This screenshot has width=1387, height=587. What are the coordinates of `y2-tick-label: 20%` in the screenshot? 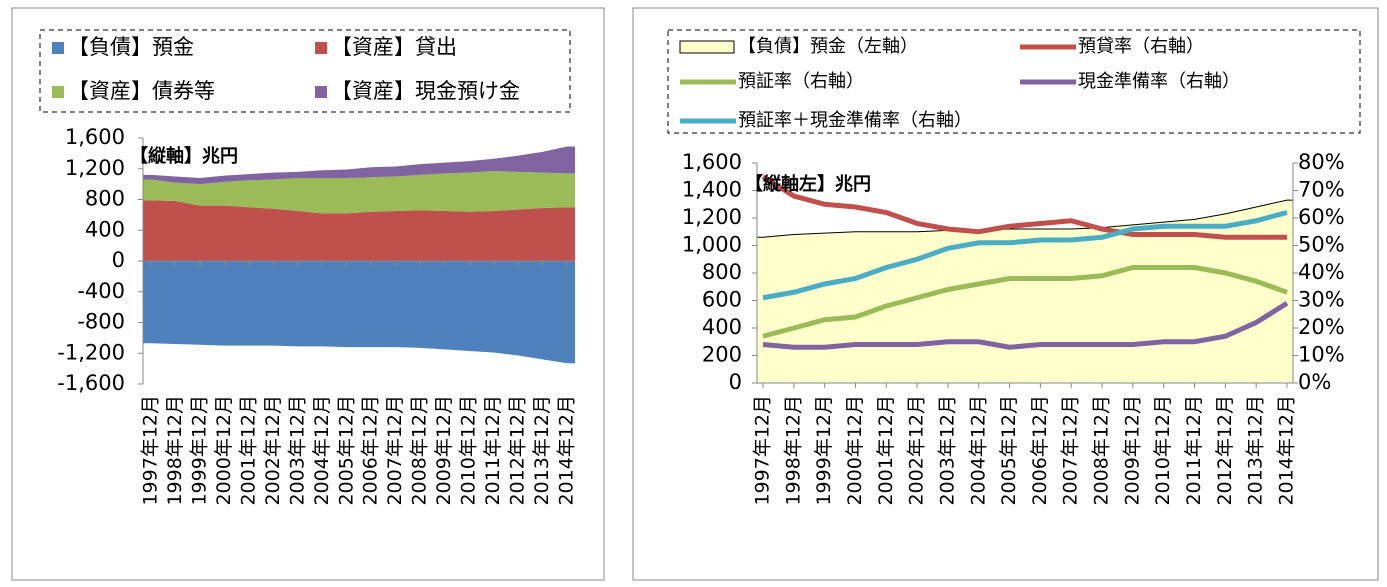 It's located at (1321, 327).